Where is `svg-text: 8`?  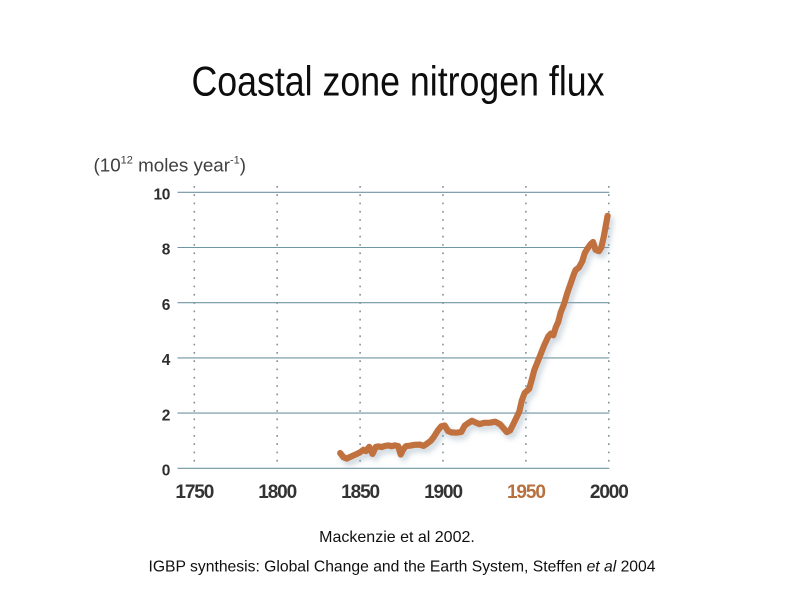
svg-text: 8 is located at coordinates (166, 250).